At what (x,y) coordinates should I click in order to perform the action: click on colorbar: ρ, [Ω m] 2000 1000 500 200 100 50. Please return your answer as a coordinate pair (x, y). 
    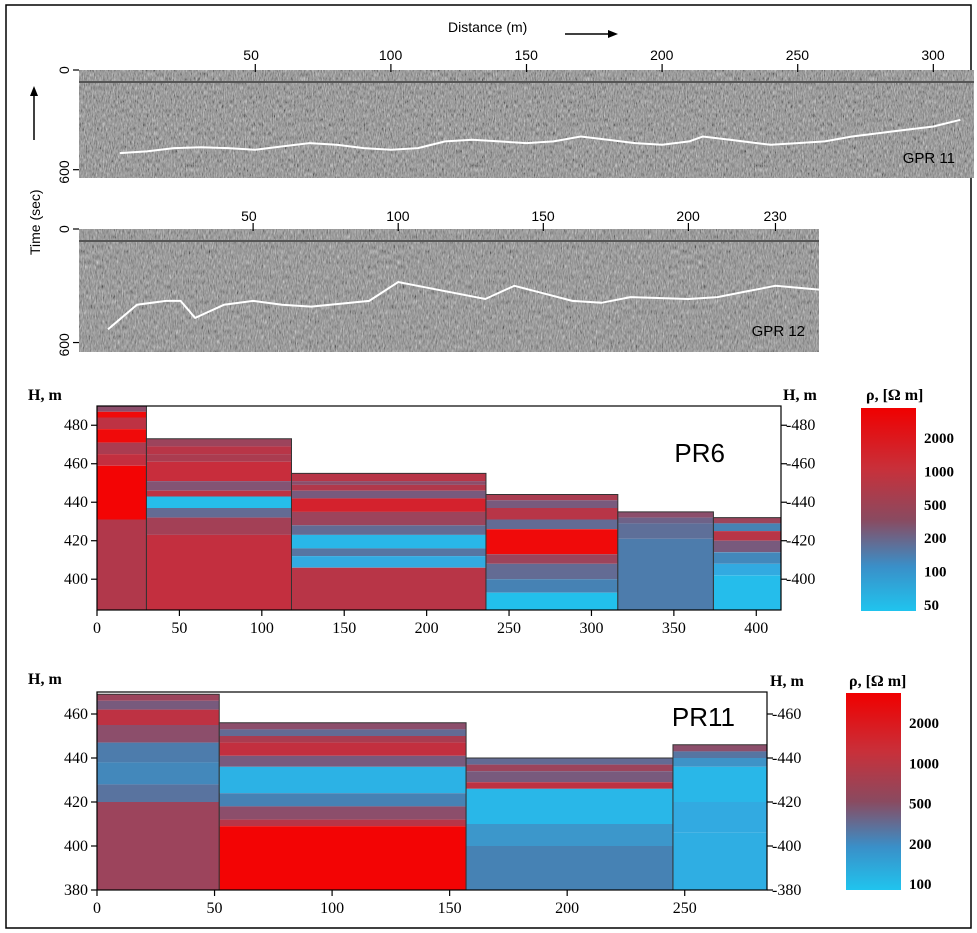
    Looking at the image, I should click on (907, 500).